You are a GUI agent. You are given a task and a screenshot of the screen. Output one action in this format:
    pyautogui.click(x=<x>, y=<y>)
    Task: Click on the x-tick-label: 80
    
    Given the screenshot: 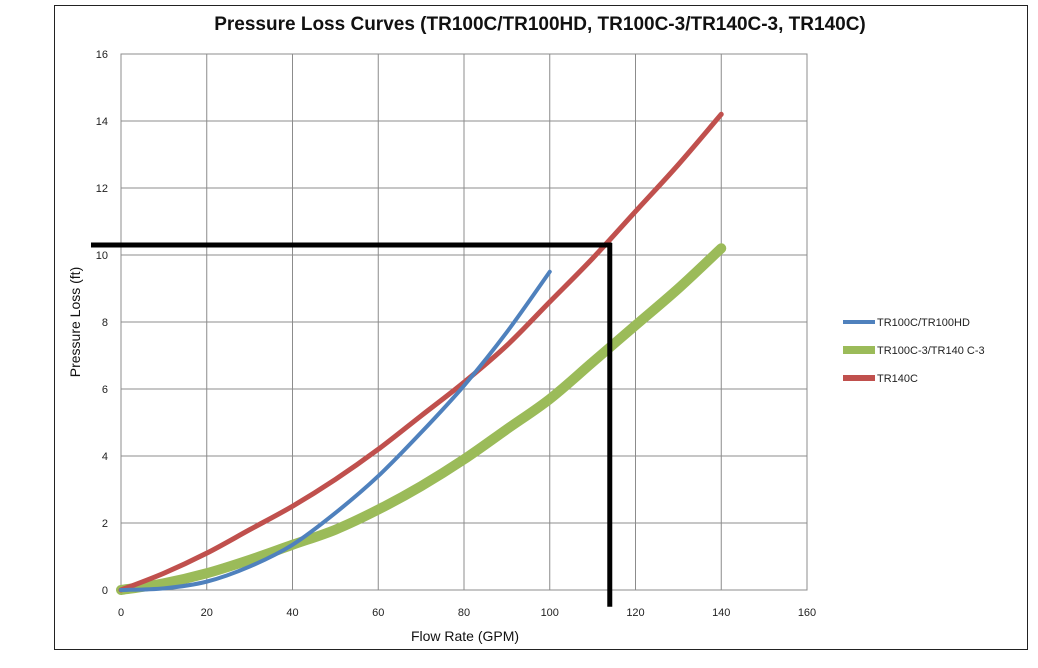 What is the action you would take?
    pyautogui.click(x=464, y=613)
    